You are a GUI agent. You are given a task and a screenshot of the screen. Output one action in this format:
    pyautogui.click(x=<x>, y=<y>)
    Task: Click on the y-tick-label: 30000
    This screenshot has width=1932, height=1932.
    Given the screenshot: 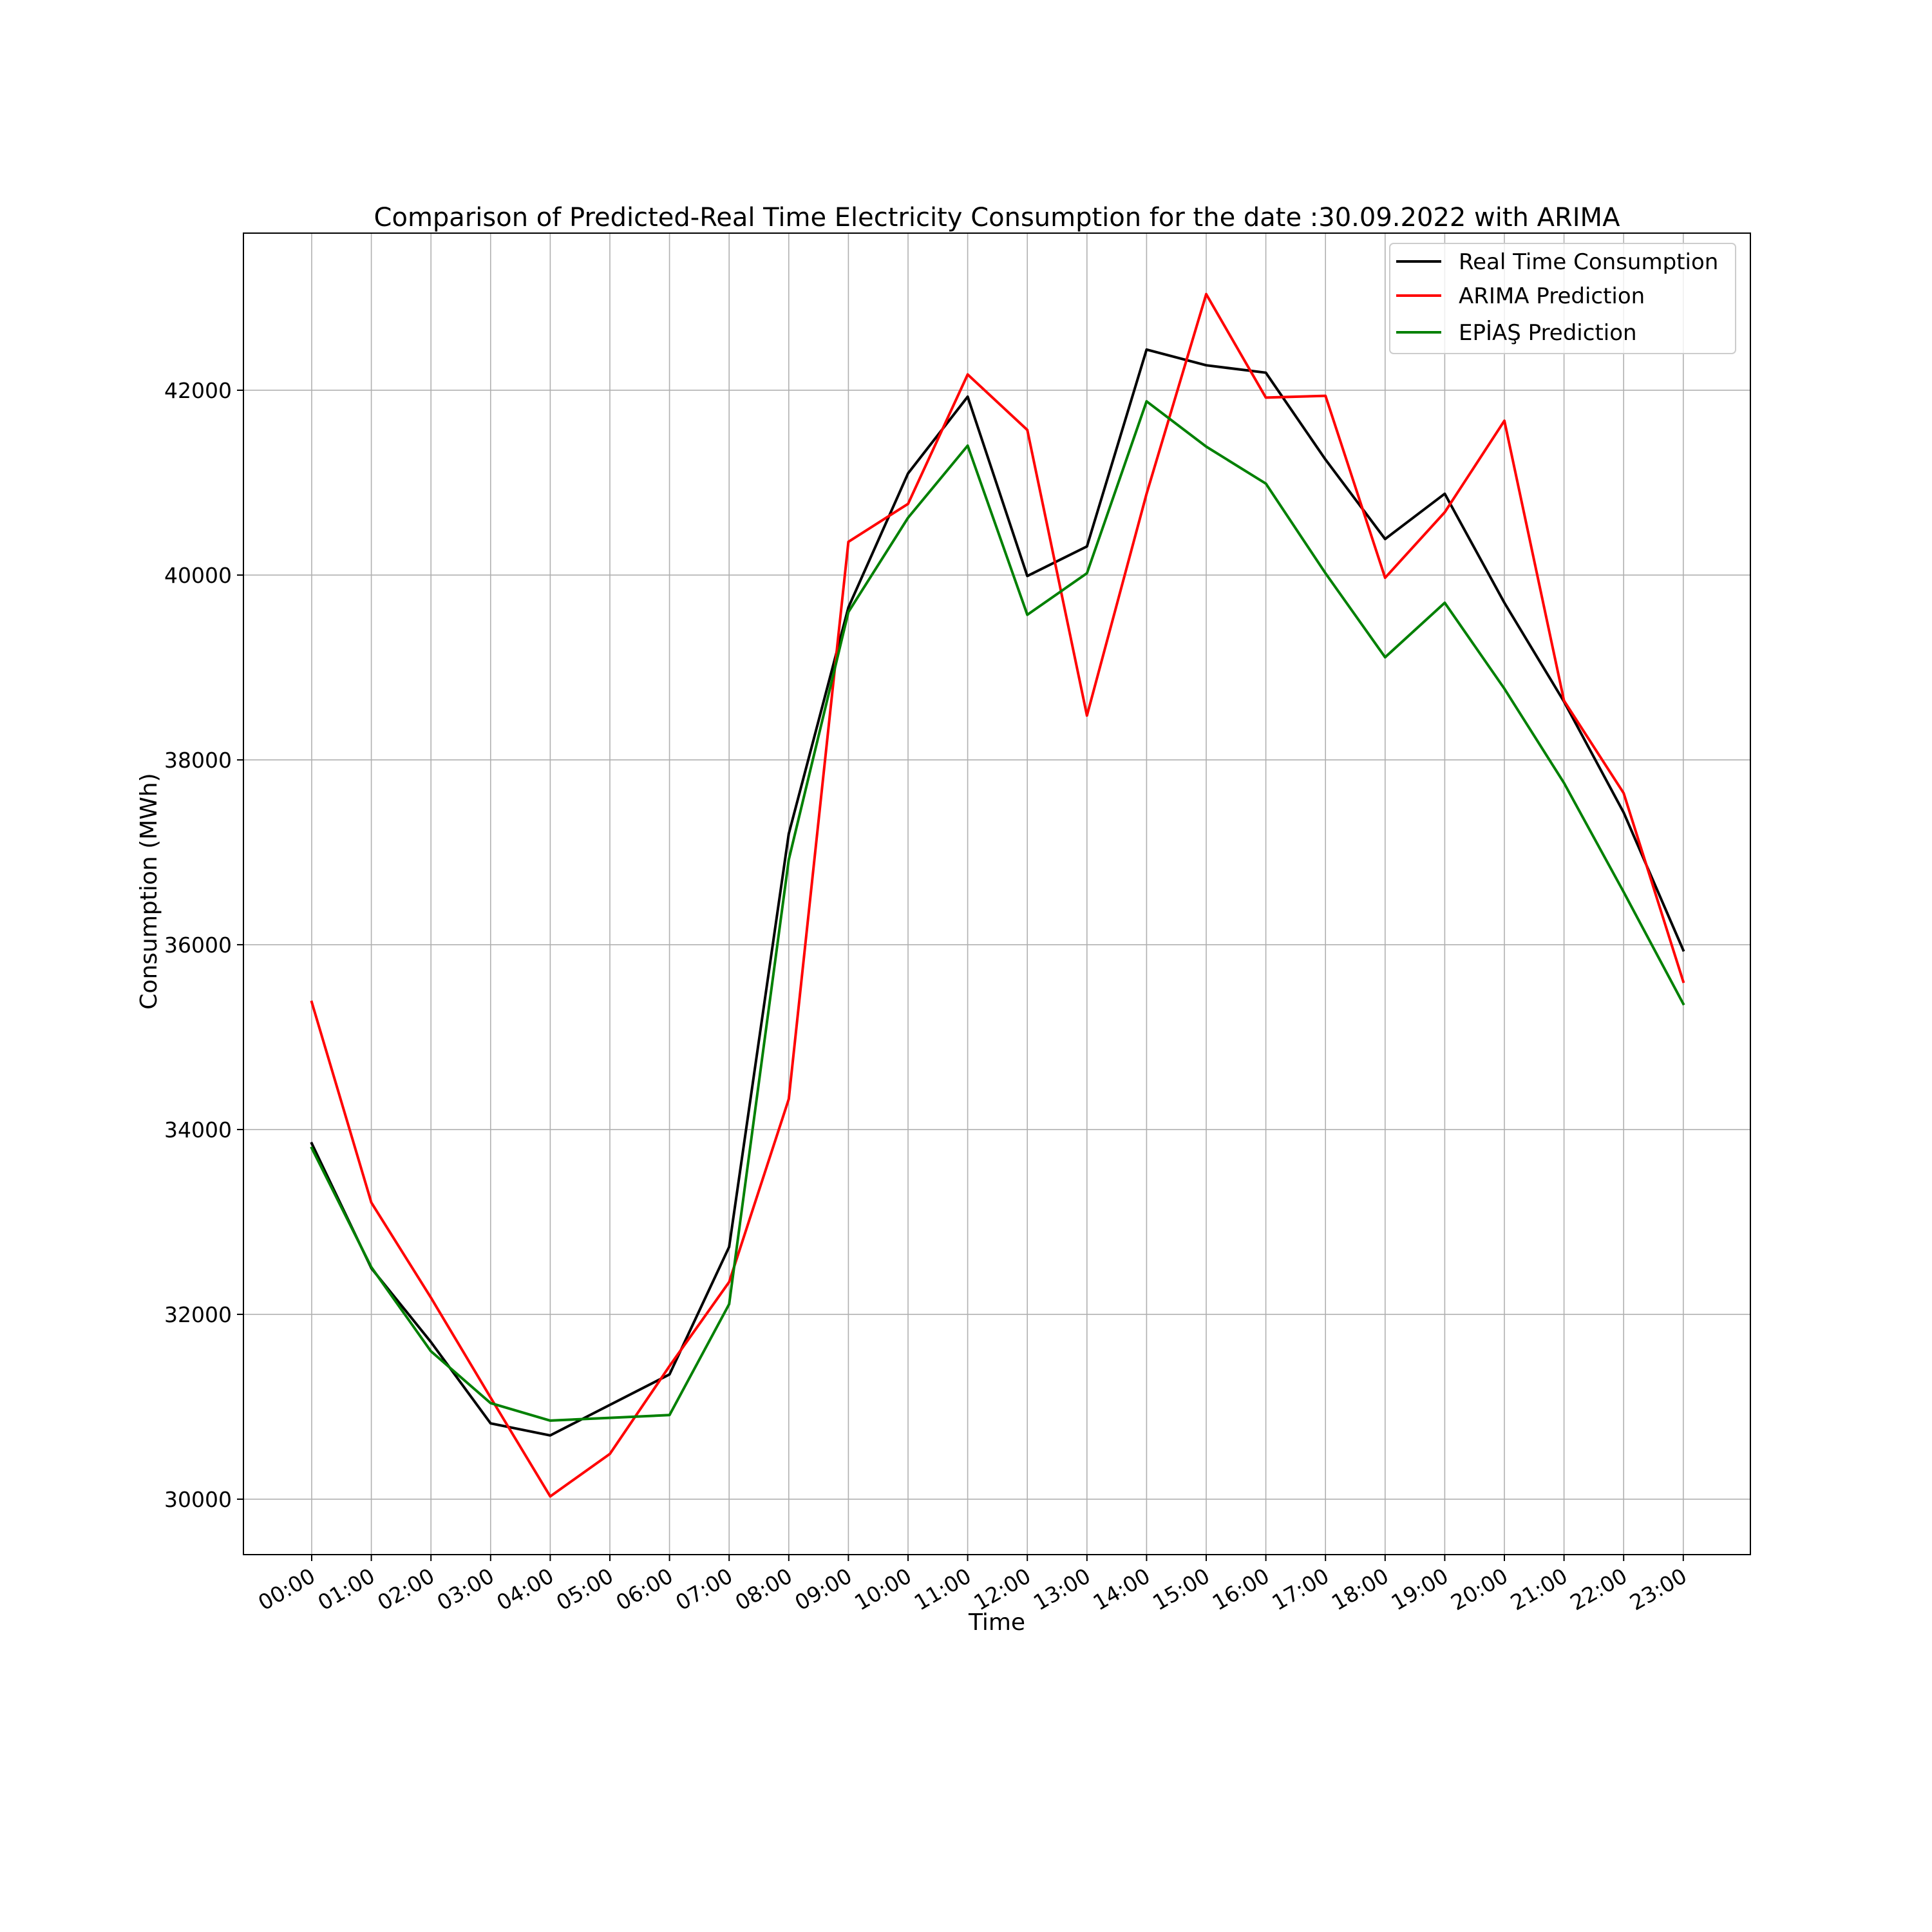 What is the action you would take?
    pyautogui.click(x=198, y=1500)
    